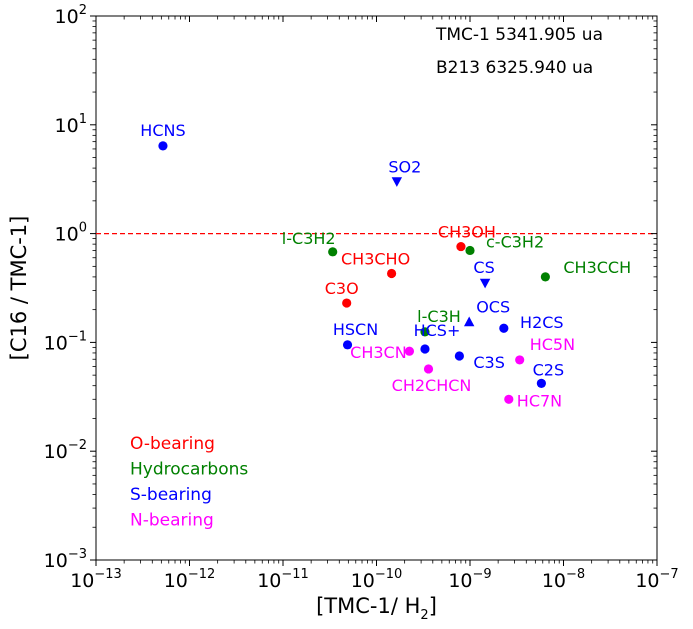  I want to click on data-label-hc5n: HC5N, so click(552, 344).